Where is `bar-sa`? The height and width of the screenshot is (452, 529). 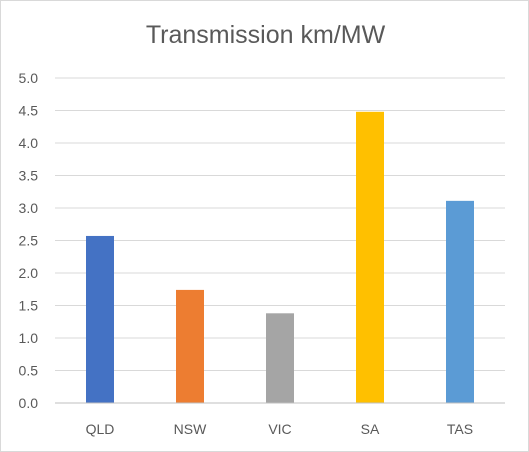 bar-sa is located at coordinates (370, 257).